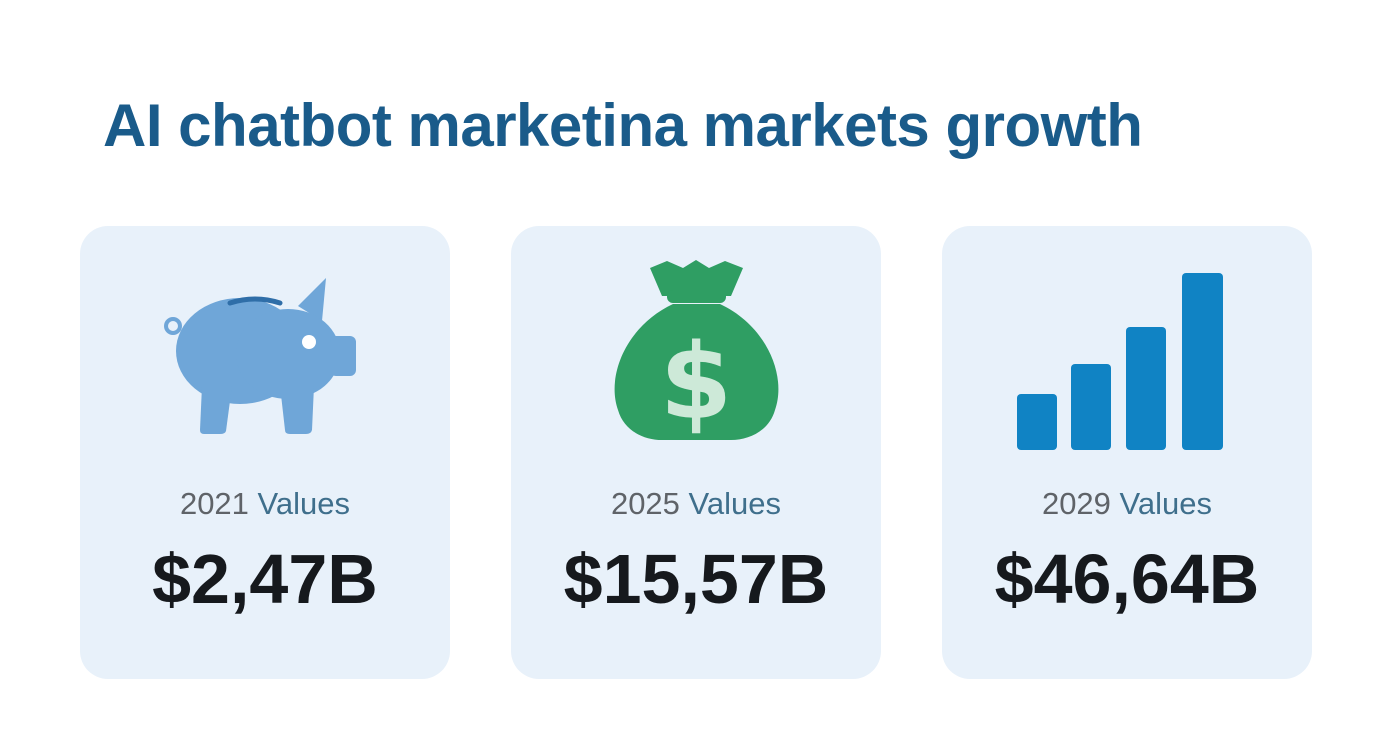 The height and width of the screenshot is (752, 1392). I want to click on bar-chart-icon, so click(1120, 361).